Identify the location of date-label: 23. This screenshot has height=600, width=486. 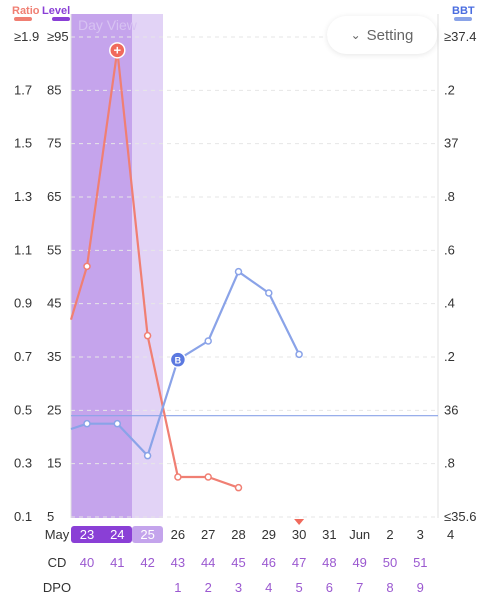
(87, 534).